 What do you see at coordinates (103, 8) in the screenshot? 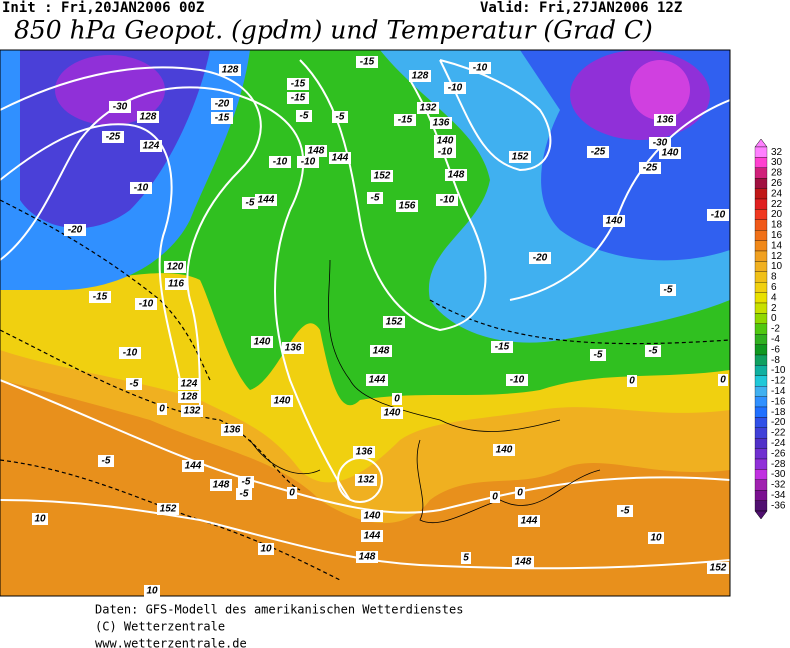
I see `init-time: Init : Fri,20JAN2006 00Z` at bounding box center [103, 8].